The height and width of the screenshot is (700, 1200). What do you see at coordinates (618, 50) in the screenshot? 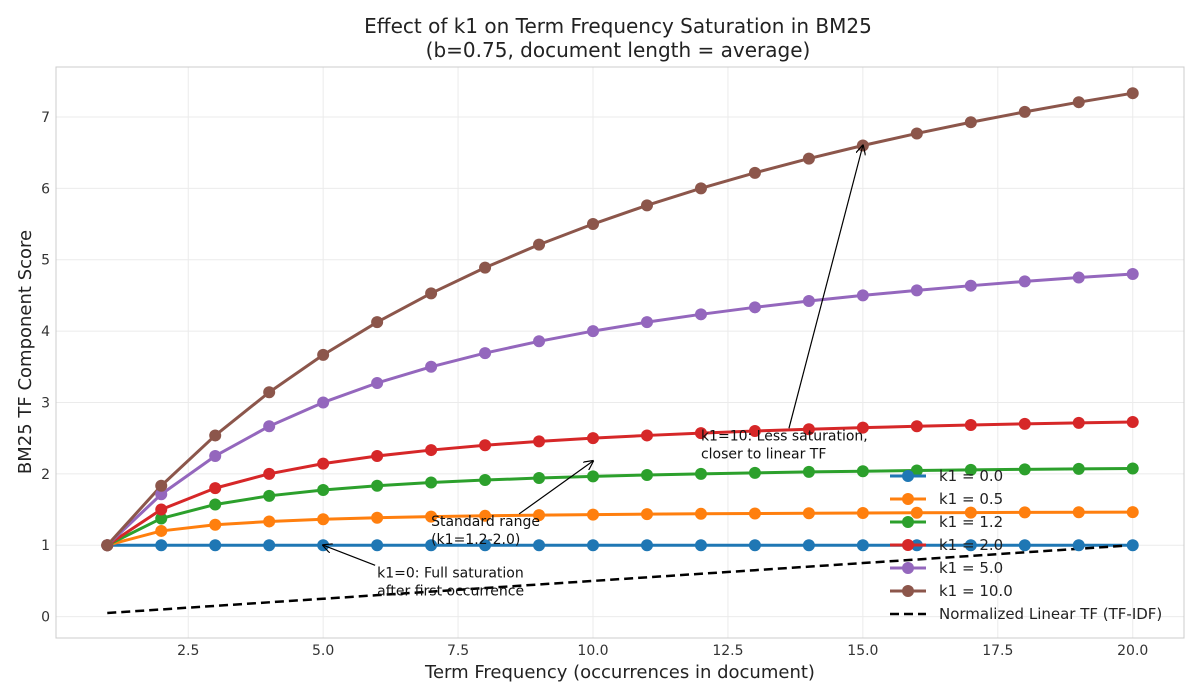
I see `chart-subtitle: (b=0.75, document length = average)` at bounding box center [618, 50].